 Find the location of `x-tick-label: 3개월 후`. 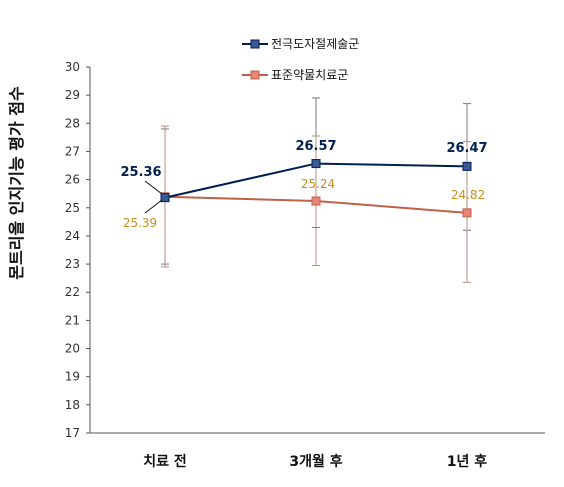

x-tick-label: 3개월 후 is located at coordinates (315, 461).